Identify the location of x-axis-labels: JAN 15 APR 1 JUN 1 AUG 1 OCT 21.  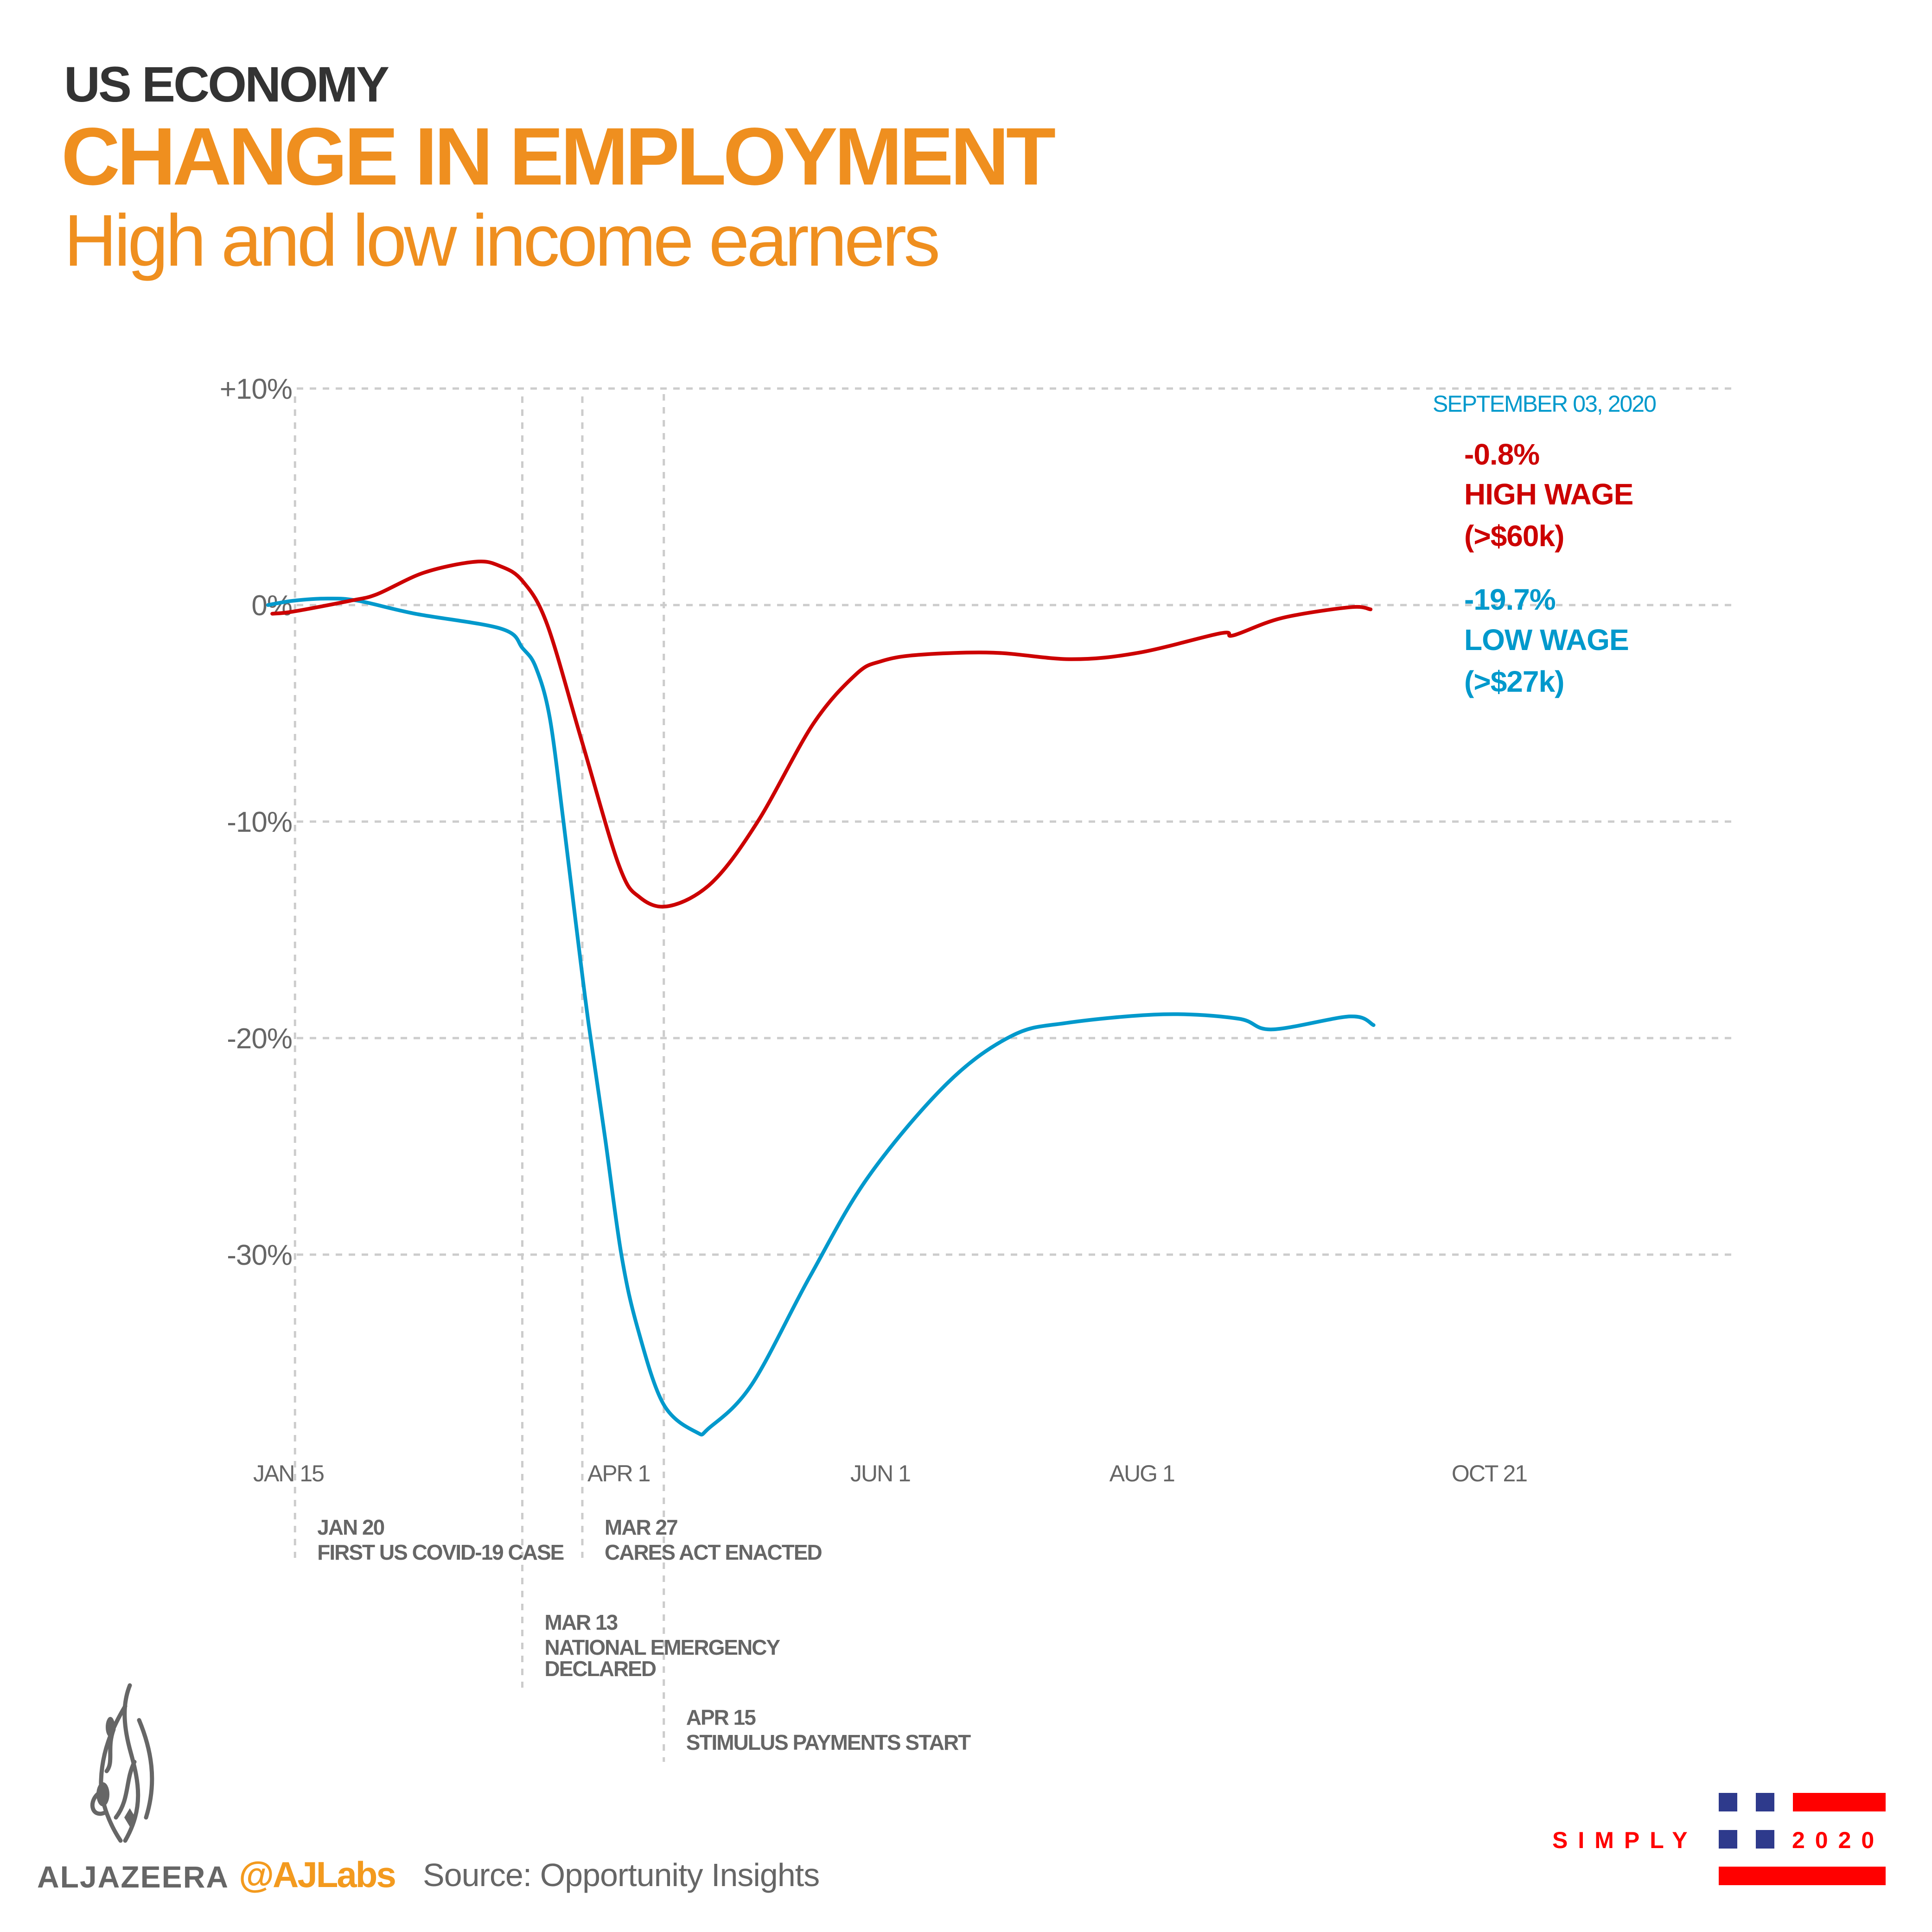
(890, 1473).